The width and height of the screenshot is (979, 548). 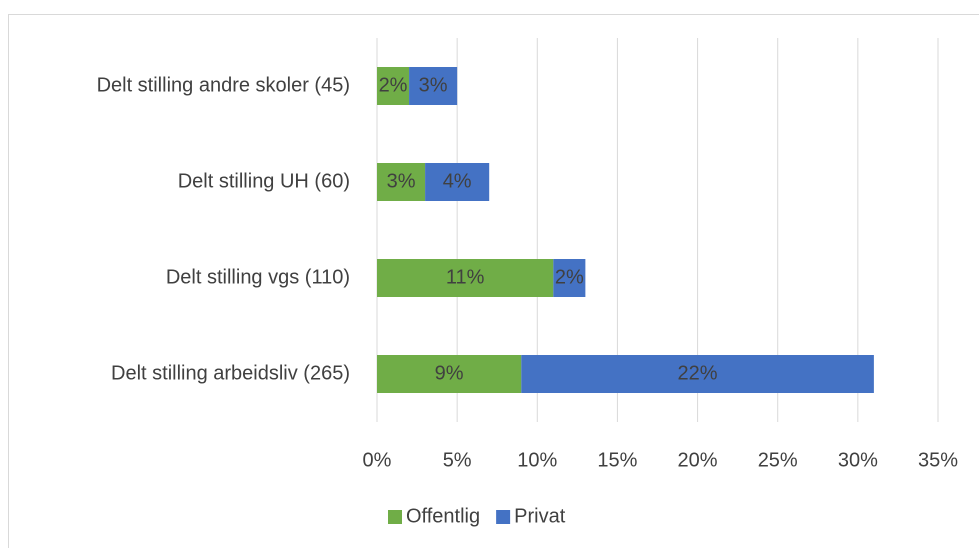 I want to click on y-tick-label: Delt stilling UH (60), so click(x=264, y=181).